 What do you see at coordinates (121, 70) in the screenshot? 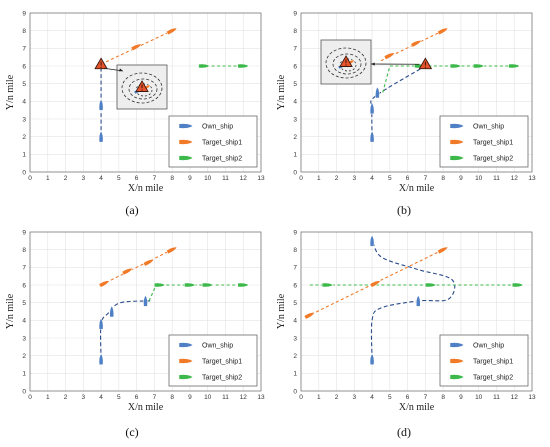
I see `inset-connector-arrowhead` at bounding box center [121, 70].